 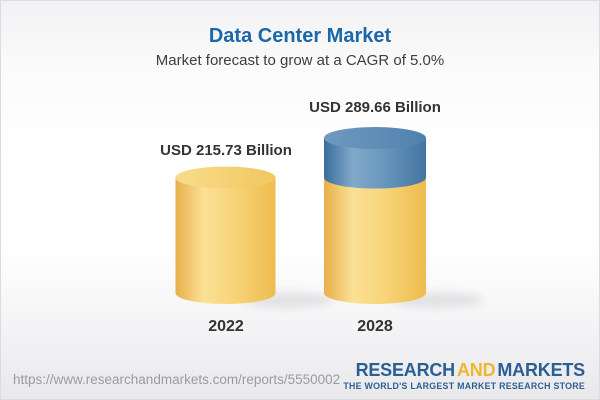 I want to click on logo-wordmark: RESEARCH AND MARKETS, so click(x=464, y=370).